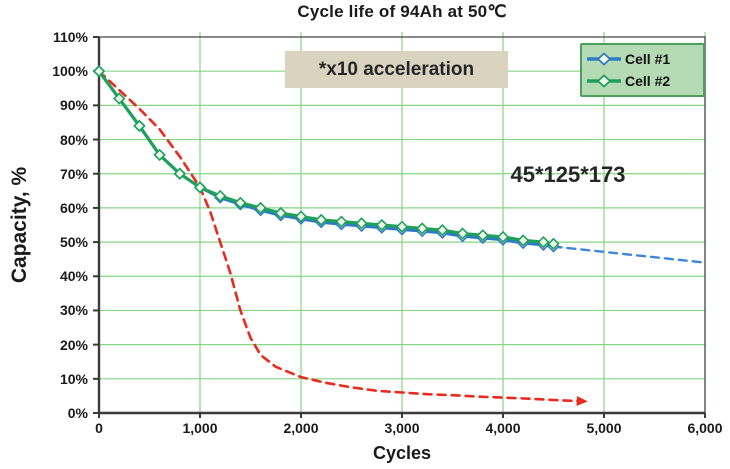  What do you see at coordinates (629, 254) in the screenshot?
I see `series-line-cell-1-extrapolation` at bounding box center [629, 254].